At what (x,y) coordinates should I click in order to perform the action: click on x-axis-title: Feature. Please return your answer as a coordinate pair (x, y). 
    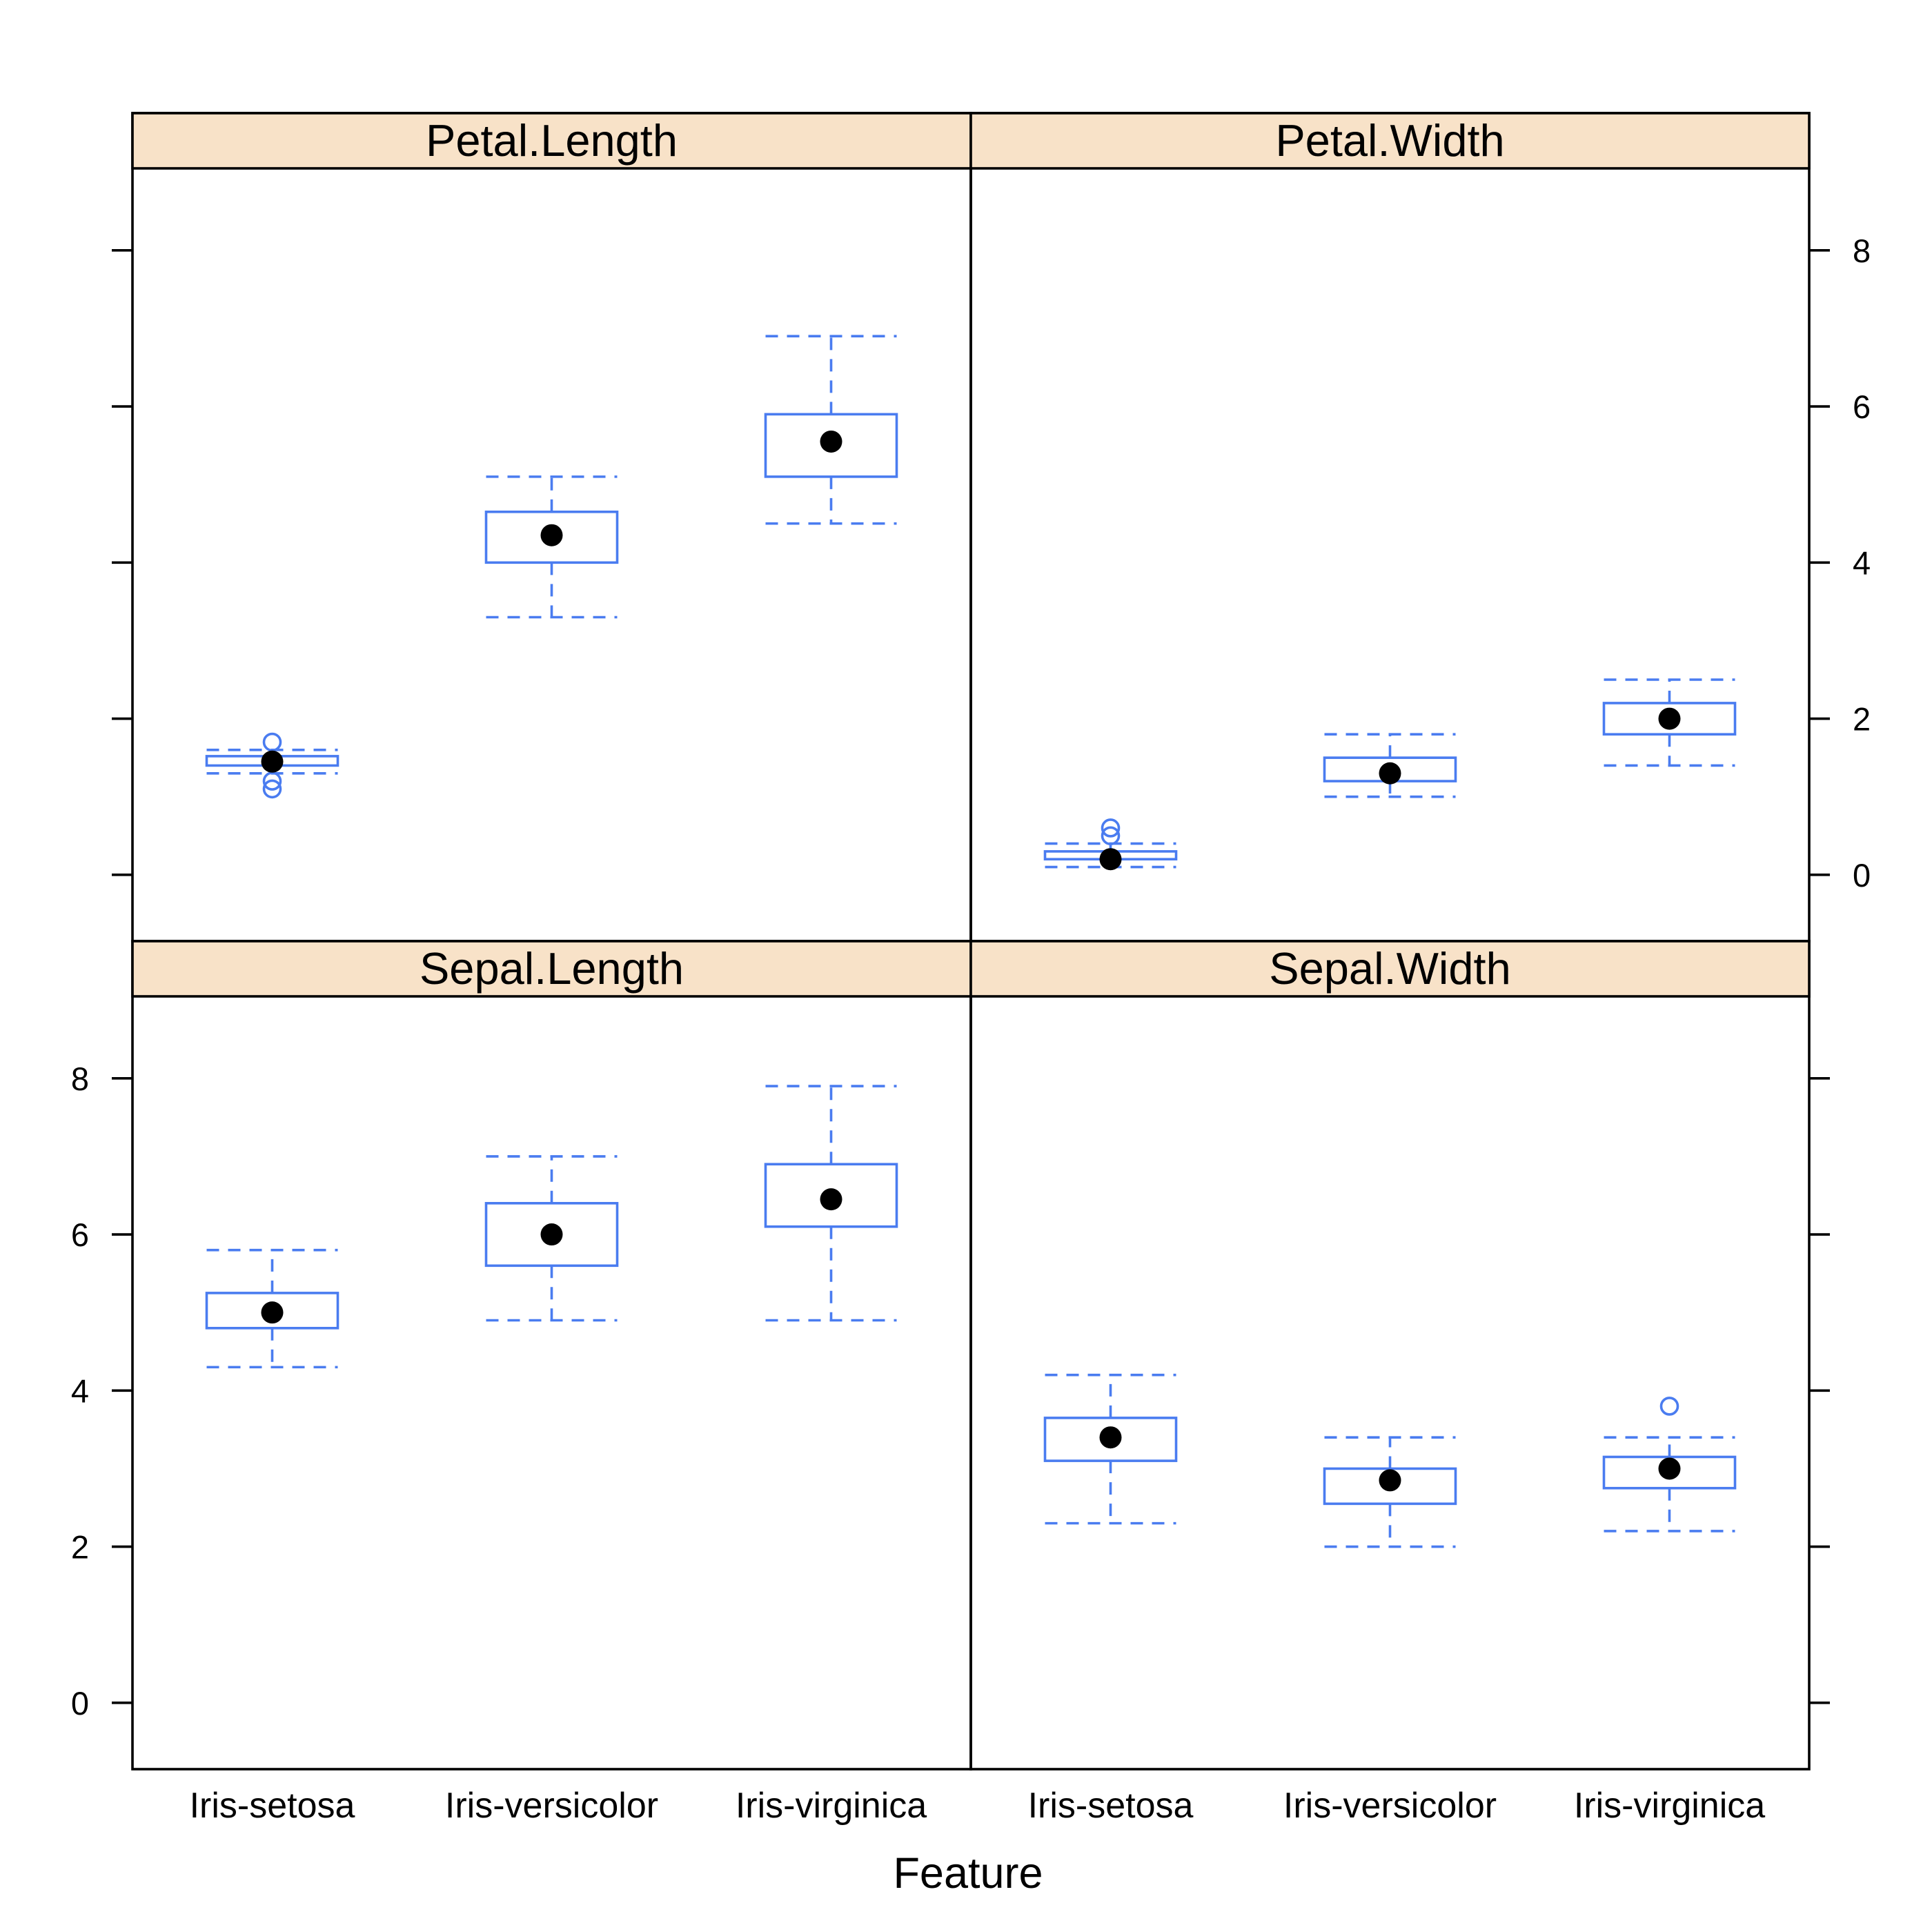
    Looking at the image, I should click on (968, 1873).